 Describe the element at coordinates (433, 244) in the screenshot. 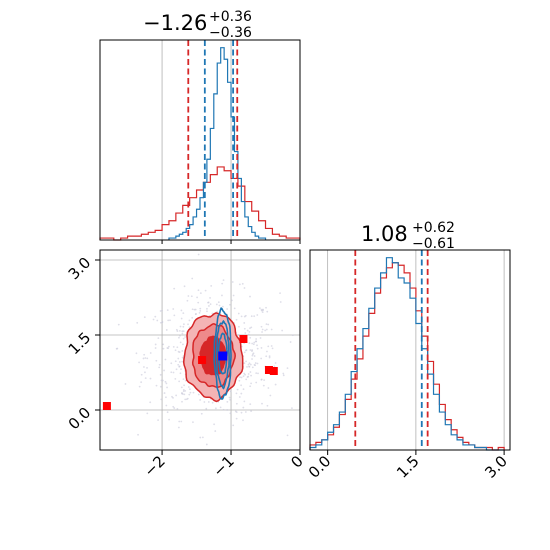

I see `param2-title-sub: −0.61` at that location.